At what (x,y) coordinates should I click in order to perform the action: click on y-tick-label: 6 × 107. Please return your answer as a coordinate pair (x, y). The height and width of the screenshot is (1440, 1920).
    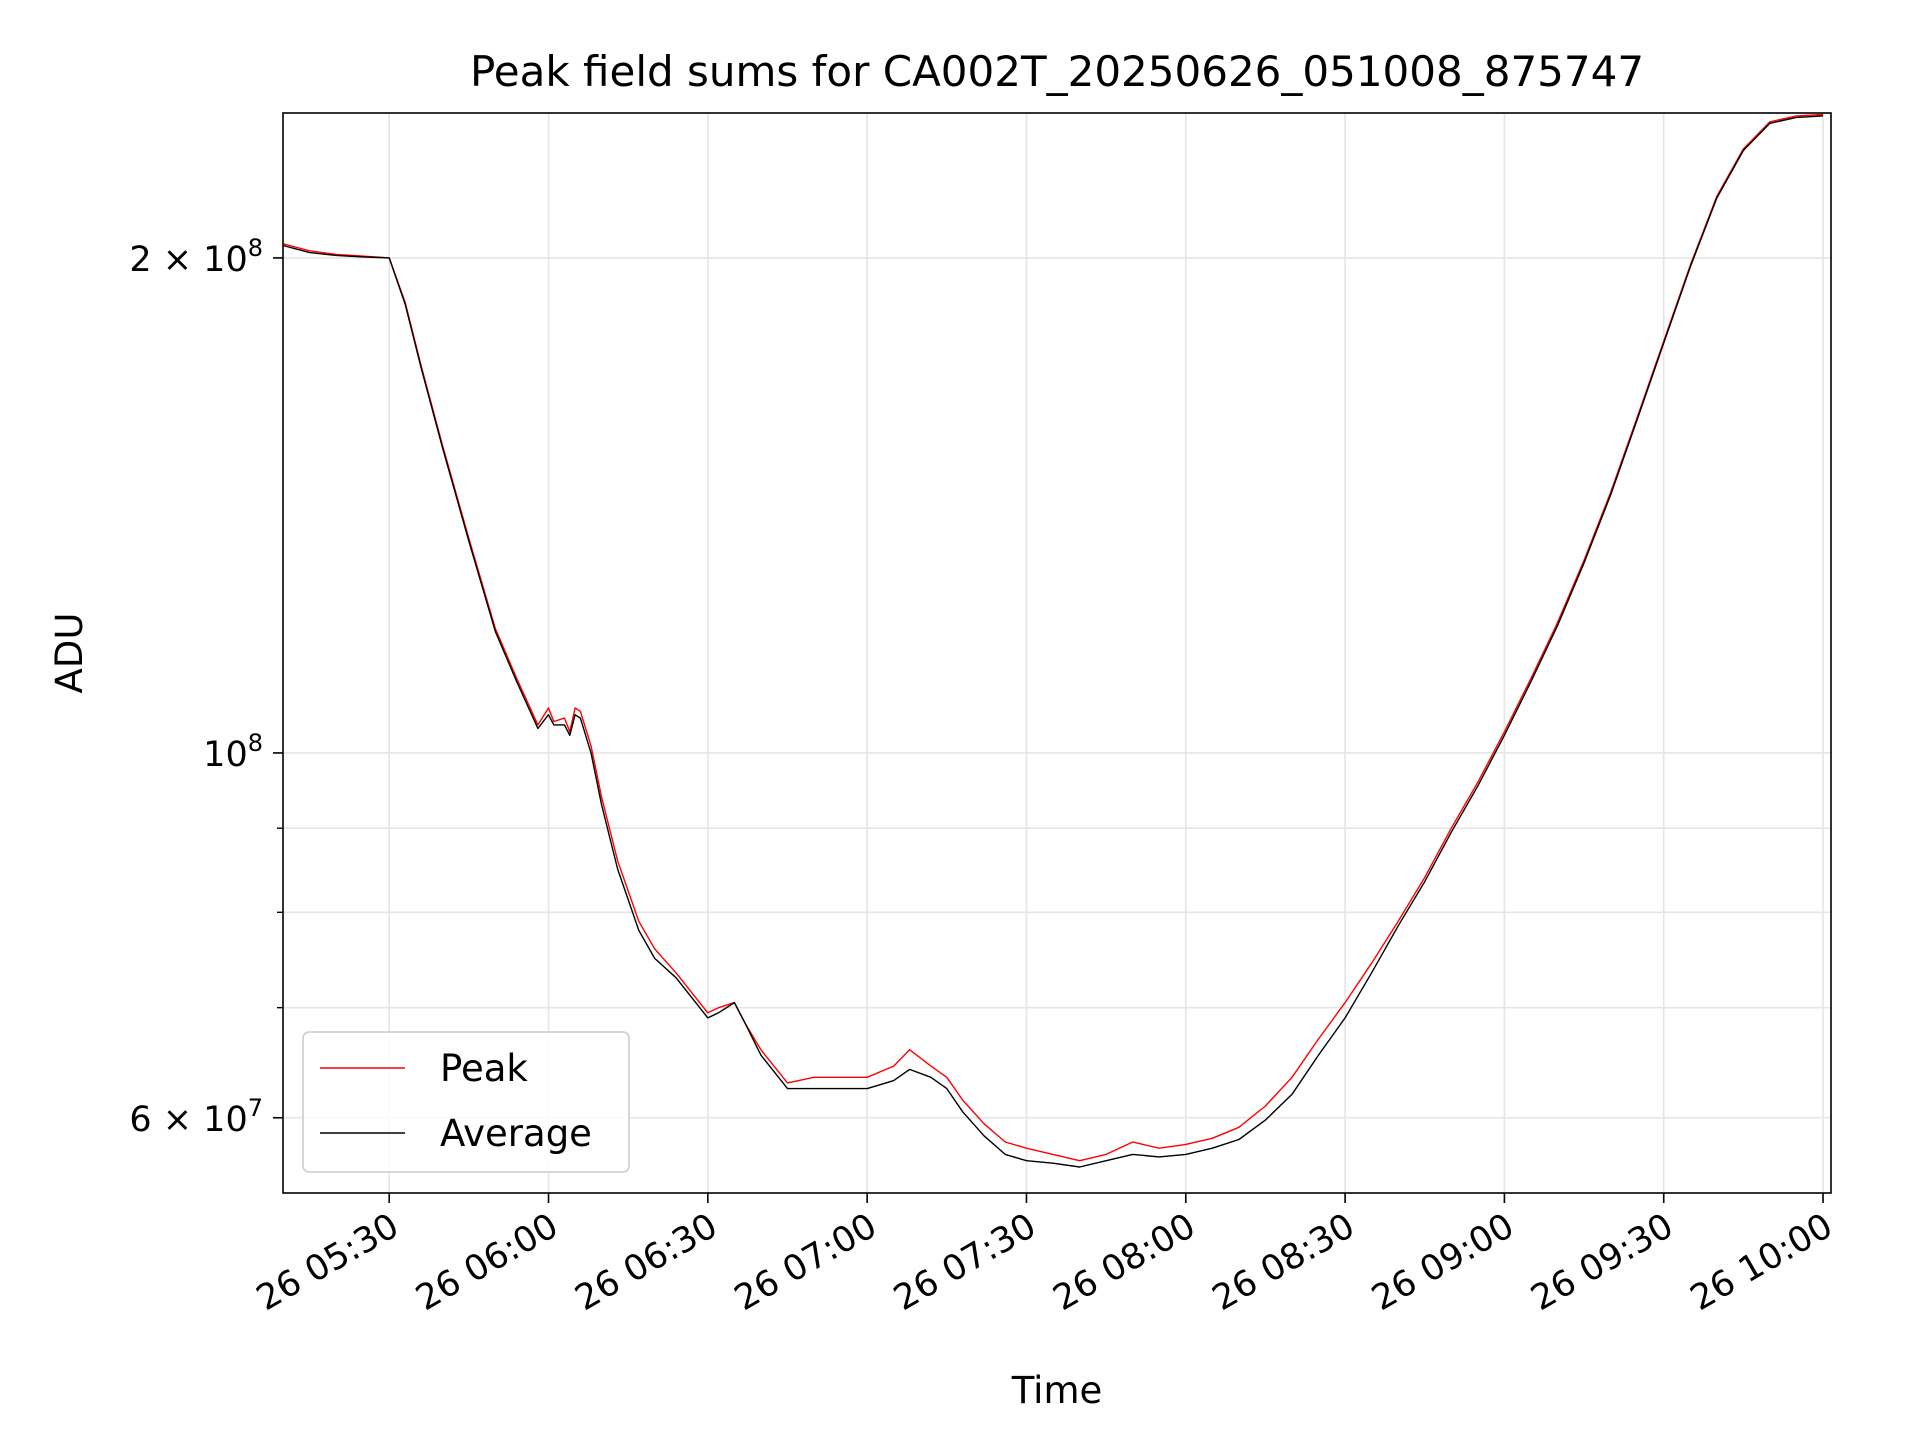
    Looking at the image, I should click on (196, 1117).